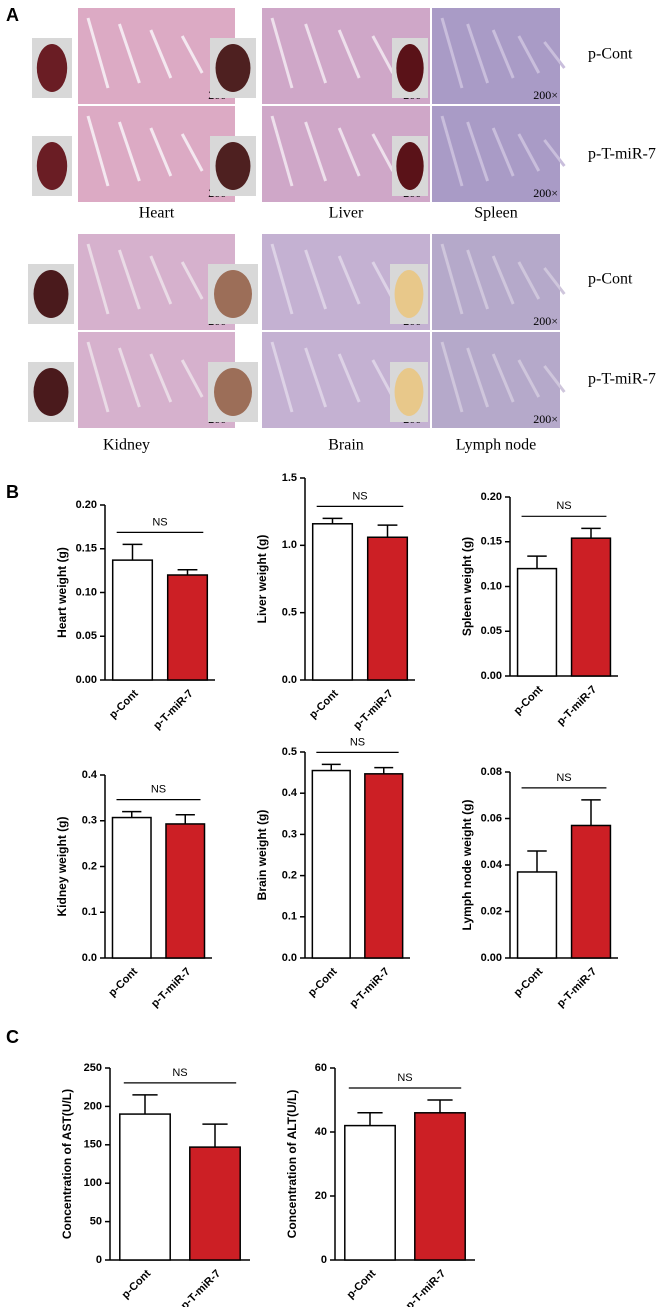 This screenshot has width=660, height=1307. What do you see at coordinates (89, 912) in the screenshot?
I see `y-tick-label: 0.1` at bounding box center [89, 912].